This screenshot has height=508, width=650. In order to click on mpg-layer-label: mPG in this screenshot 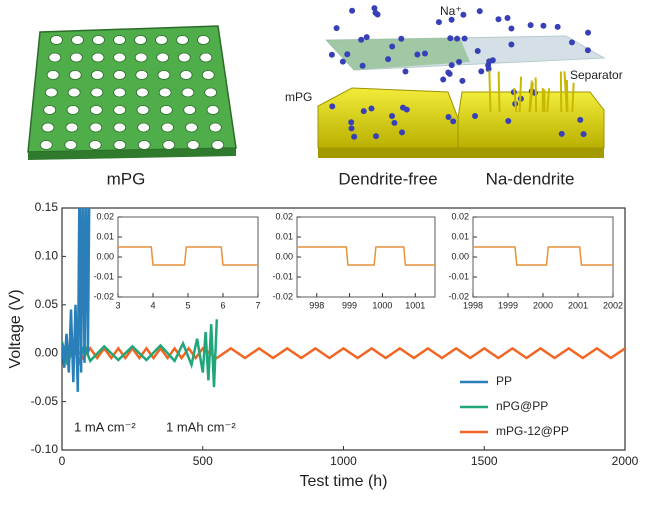, I will do `click(298, 97)`.